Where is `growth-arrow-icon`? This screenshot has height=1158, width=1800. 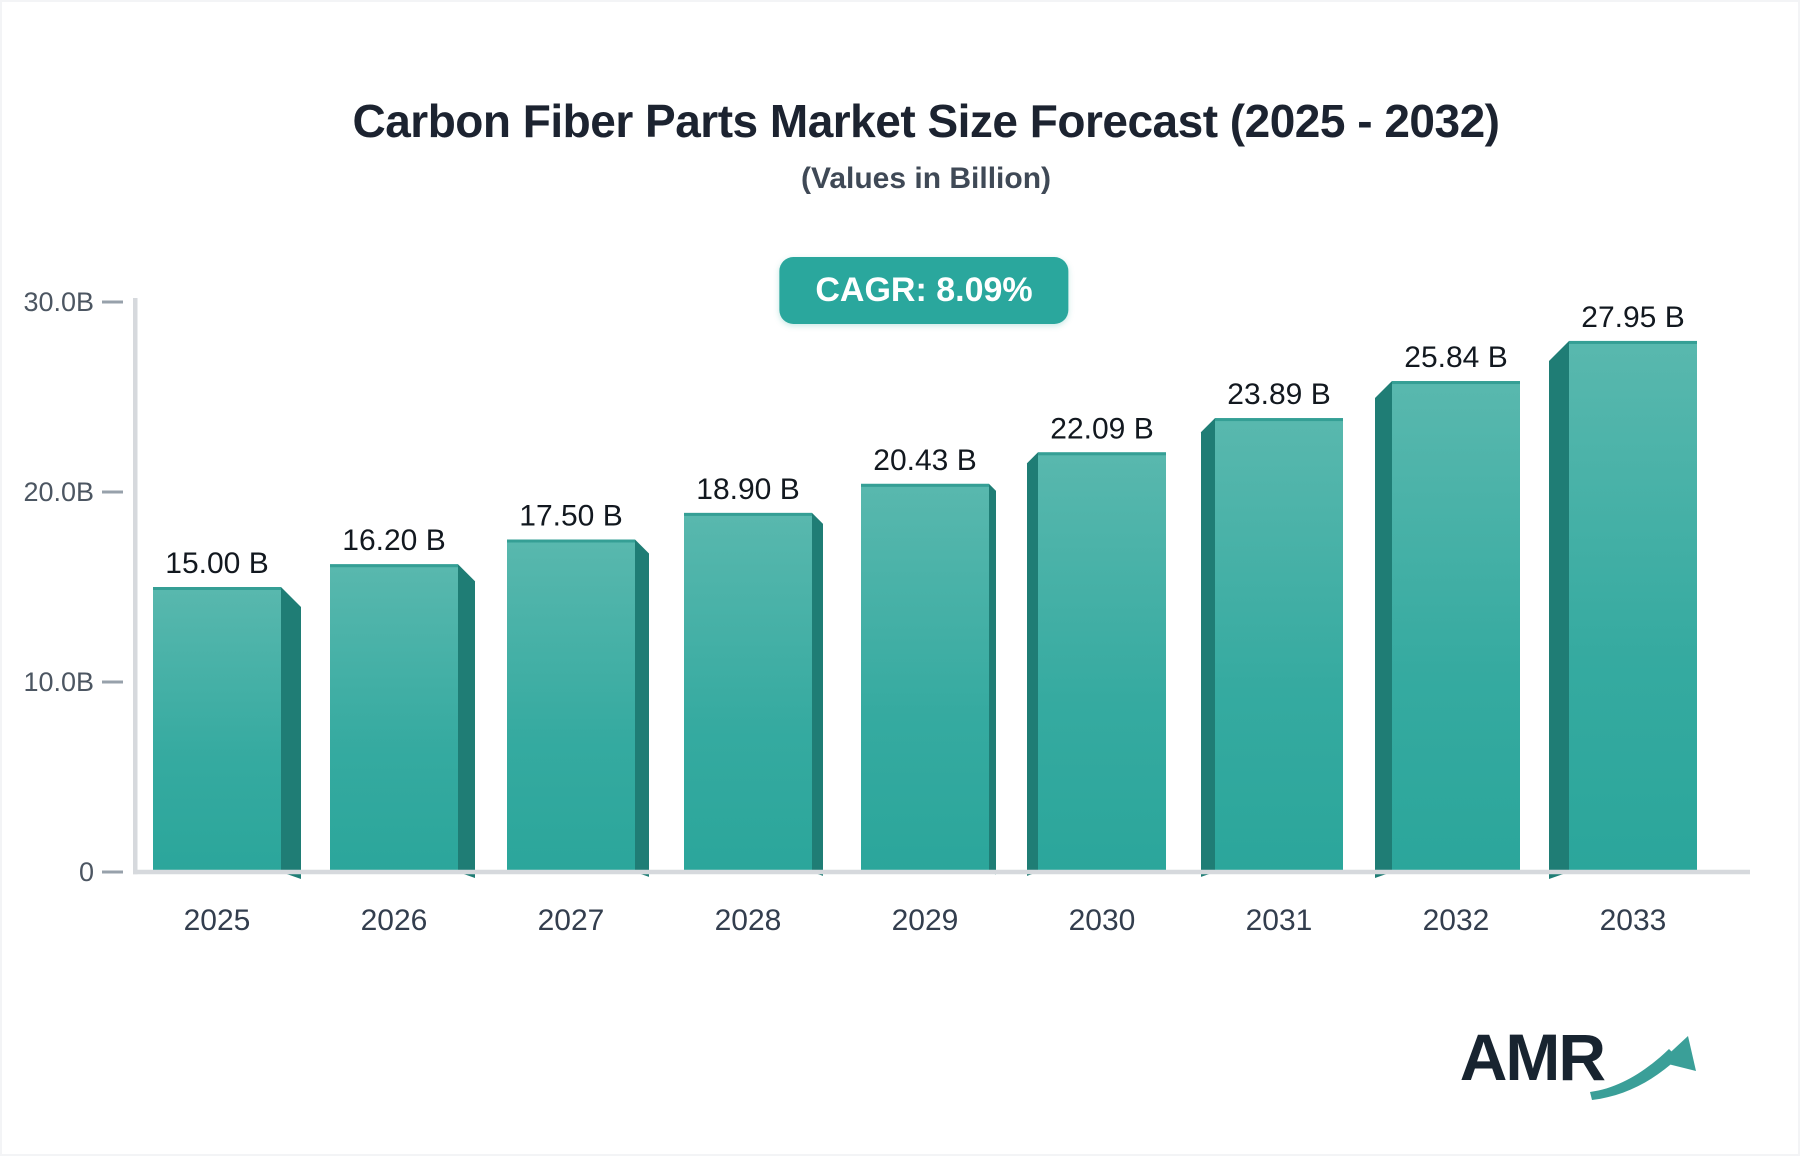
growth-arrow-icon is located at coordinates (1643, 1068).